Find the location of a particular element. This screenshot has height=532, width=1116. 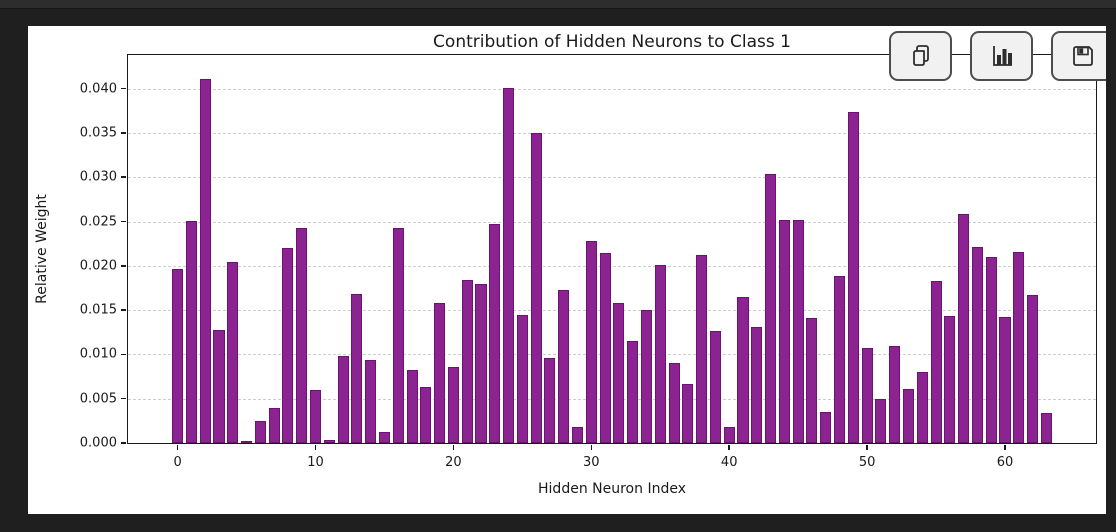

x-tick-label: 20 is located at coordinates (453, 462).